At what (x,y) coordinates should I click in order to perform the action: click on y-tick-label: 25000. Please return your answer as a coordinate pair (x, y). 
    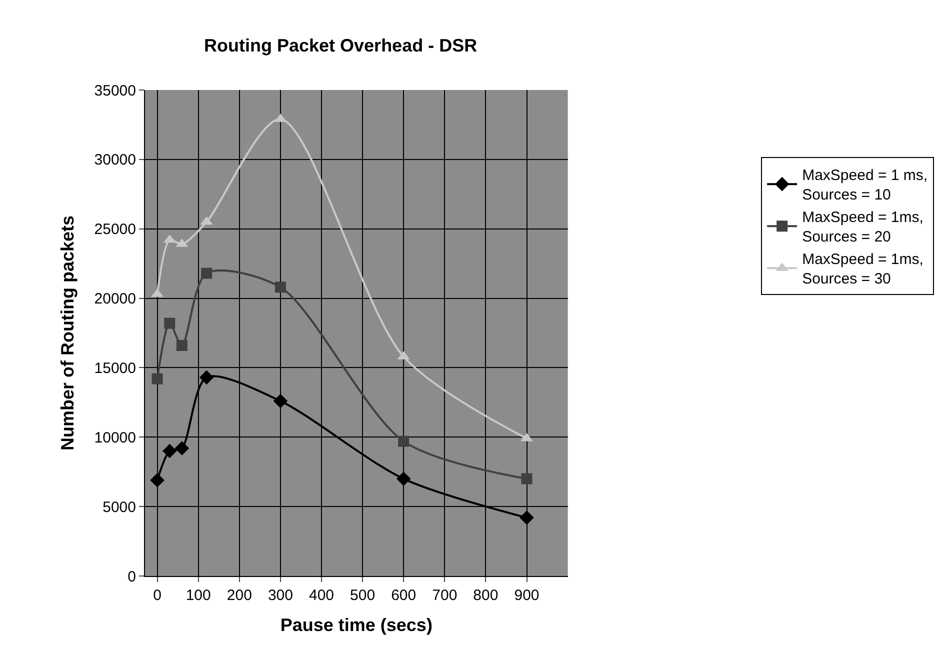
    Looking at the image, I should click on (115, 229).